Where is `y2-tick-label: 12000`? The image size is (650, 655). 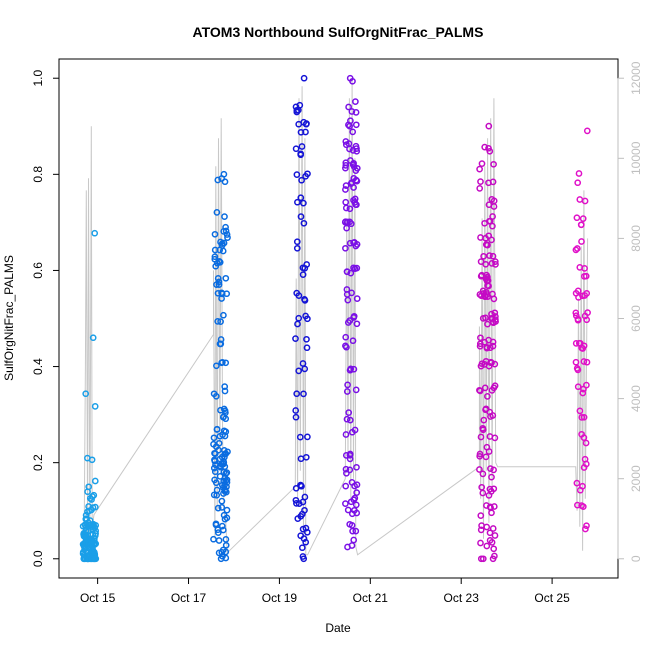 y2-tick-label: 12000 is located at coordinates (636, 78).